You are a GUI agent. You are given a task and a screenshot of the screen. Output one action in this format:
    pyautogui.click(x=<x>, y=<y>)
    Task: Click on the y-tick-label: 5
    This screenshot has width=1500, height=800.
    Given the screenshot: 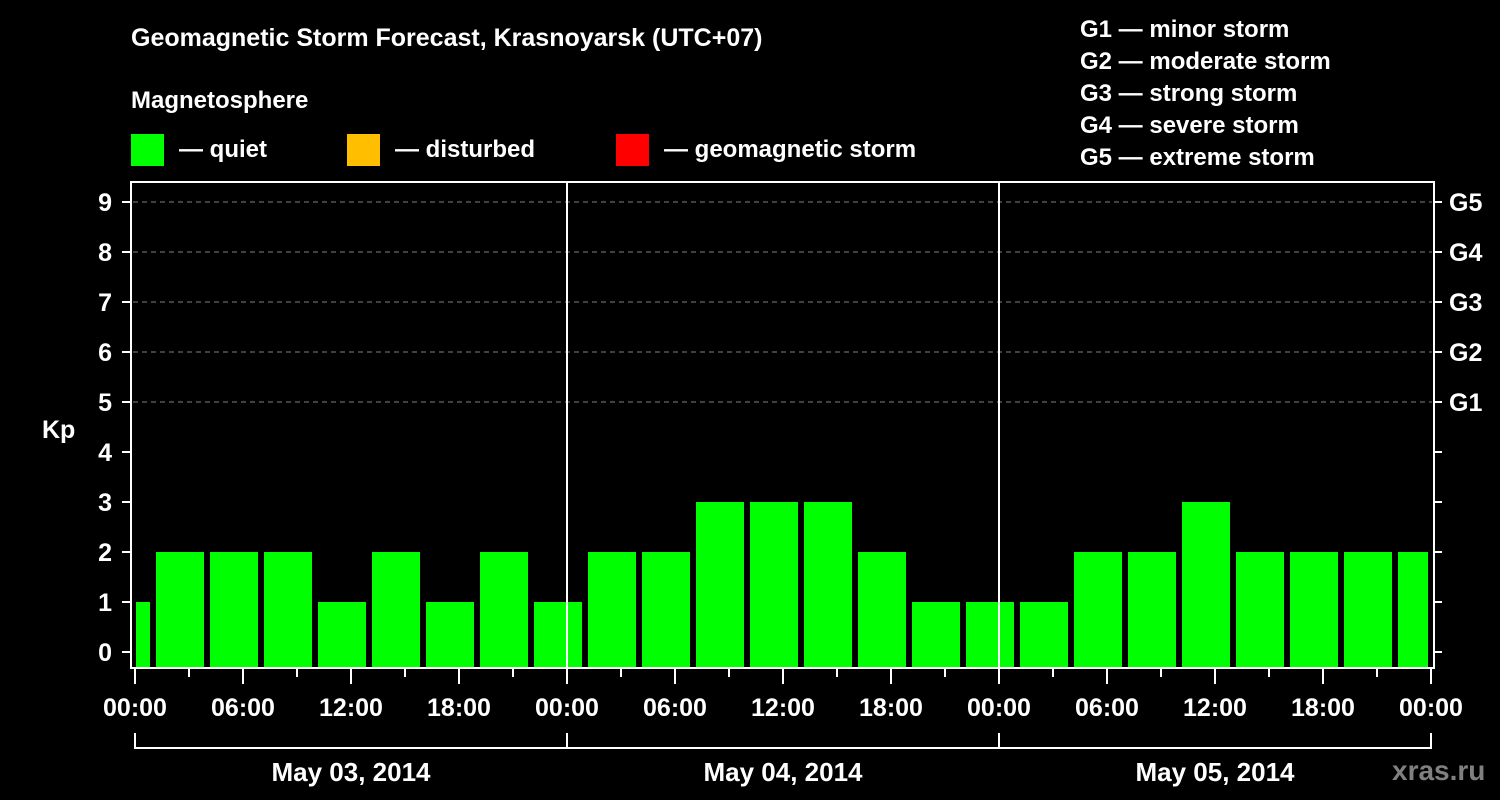 What is the action you would take?
    pyautogui.click(x=105, y=403)
    